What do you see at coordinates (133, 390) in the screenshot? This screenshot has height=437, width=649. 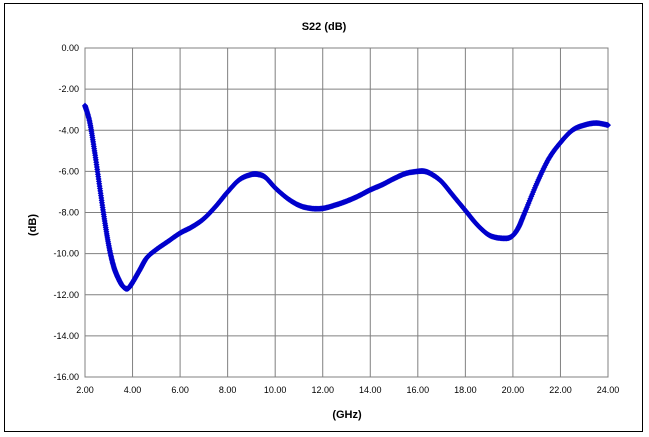 I see `x-tick-label: 4.00` at bounding box center [133, 390].